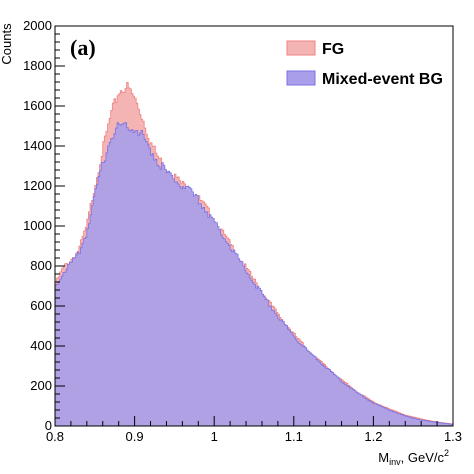  I want to click on y-tick-label: 1800, so click(37, 65).